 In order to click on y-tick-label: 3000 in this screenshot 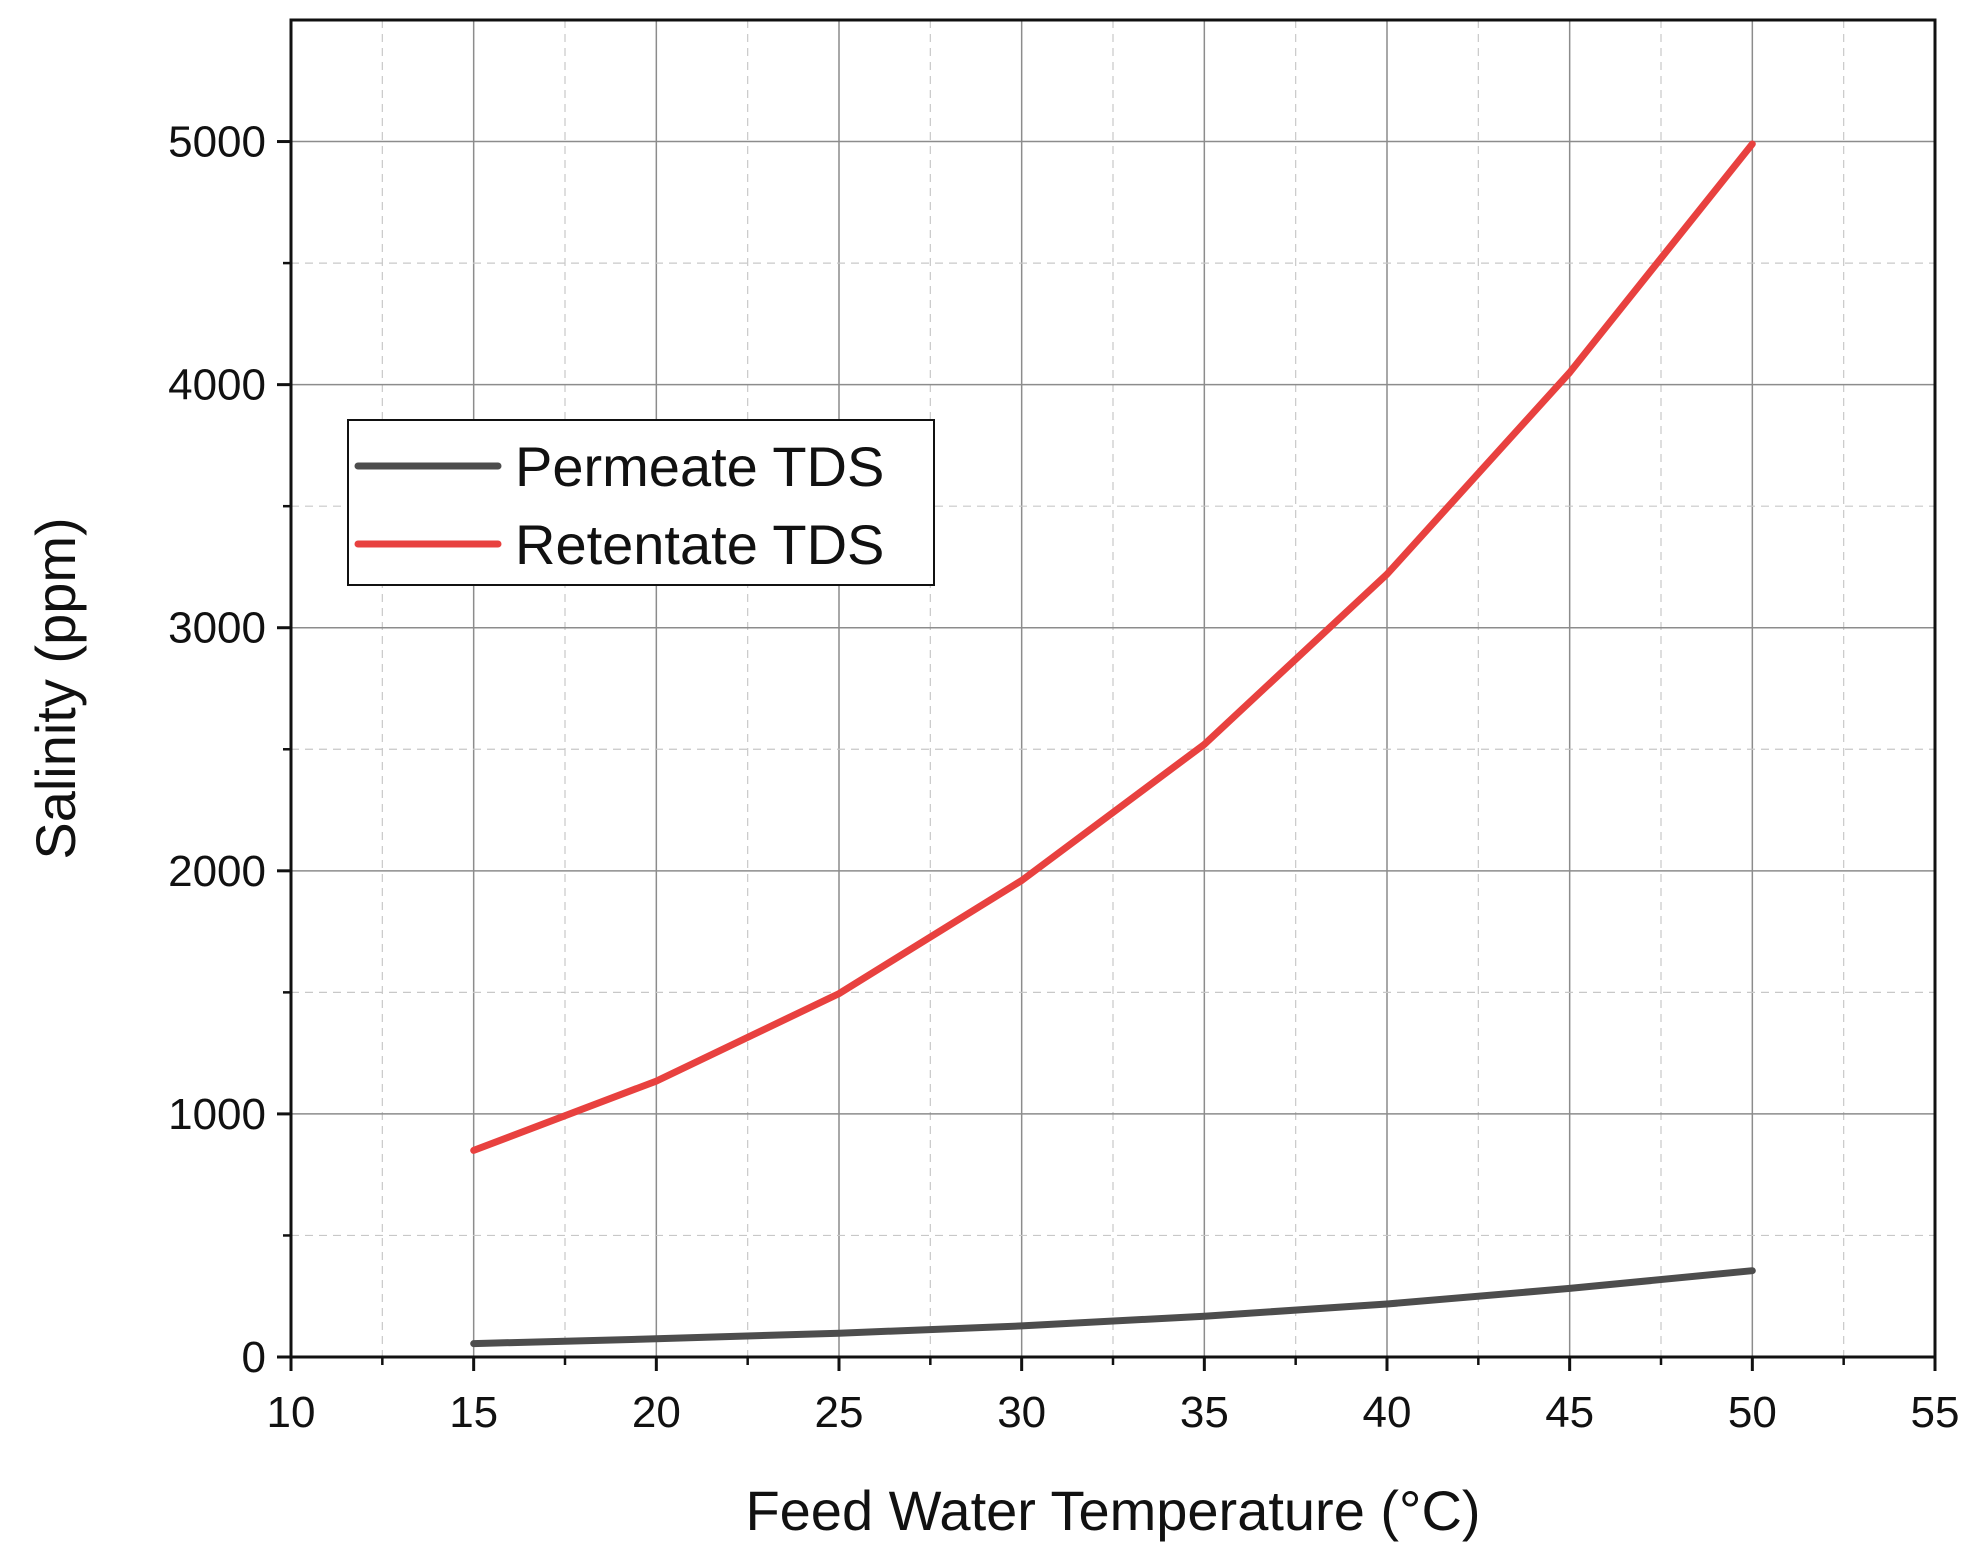, I will do `click(217, 628)`.